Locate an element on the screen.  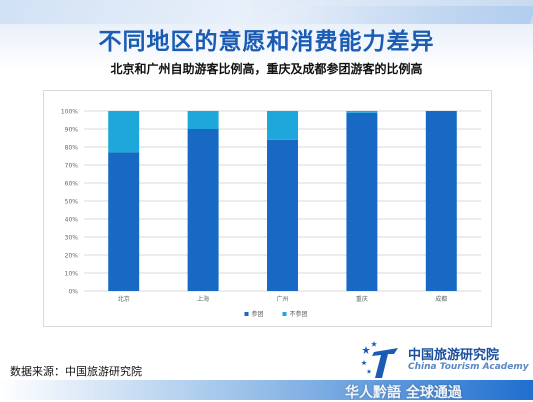
legend: 参团 不参团 is located at coordinates (276, 314).